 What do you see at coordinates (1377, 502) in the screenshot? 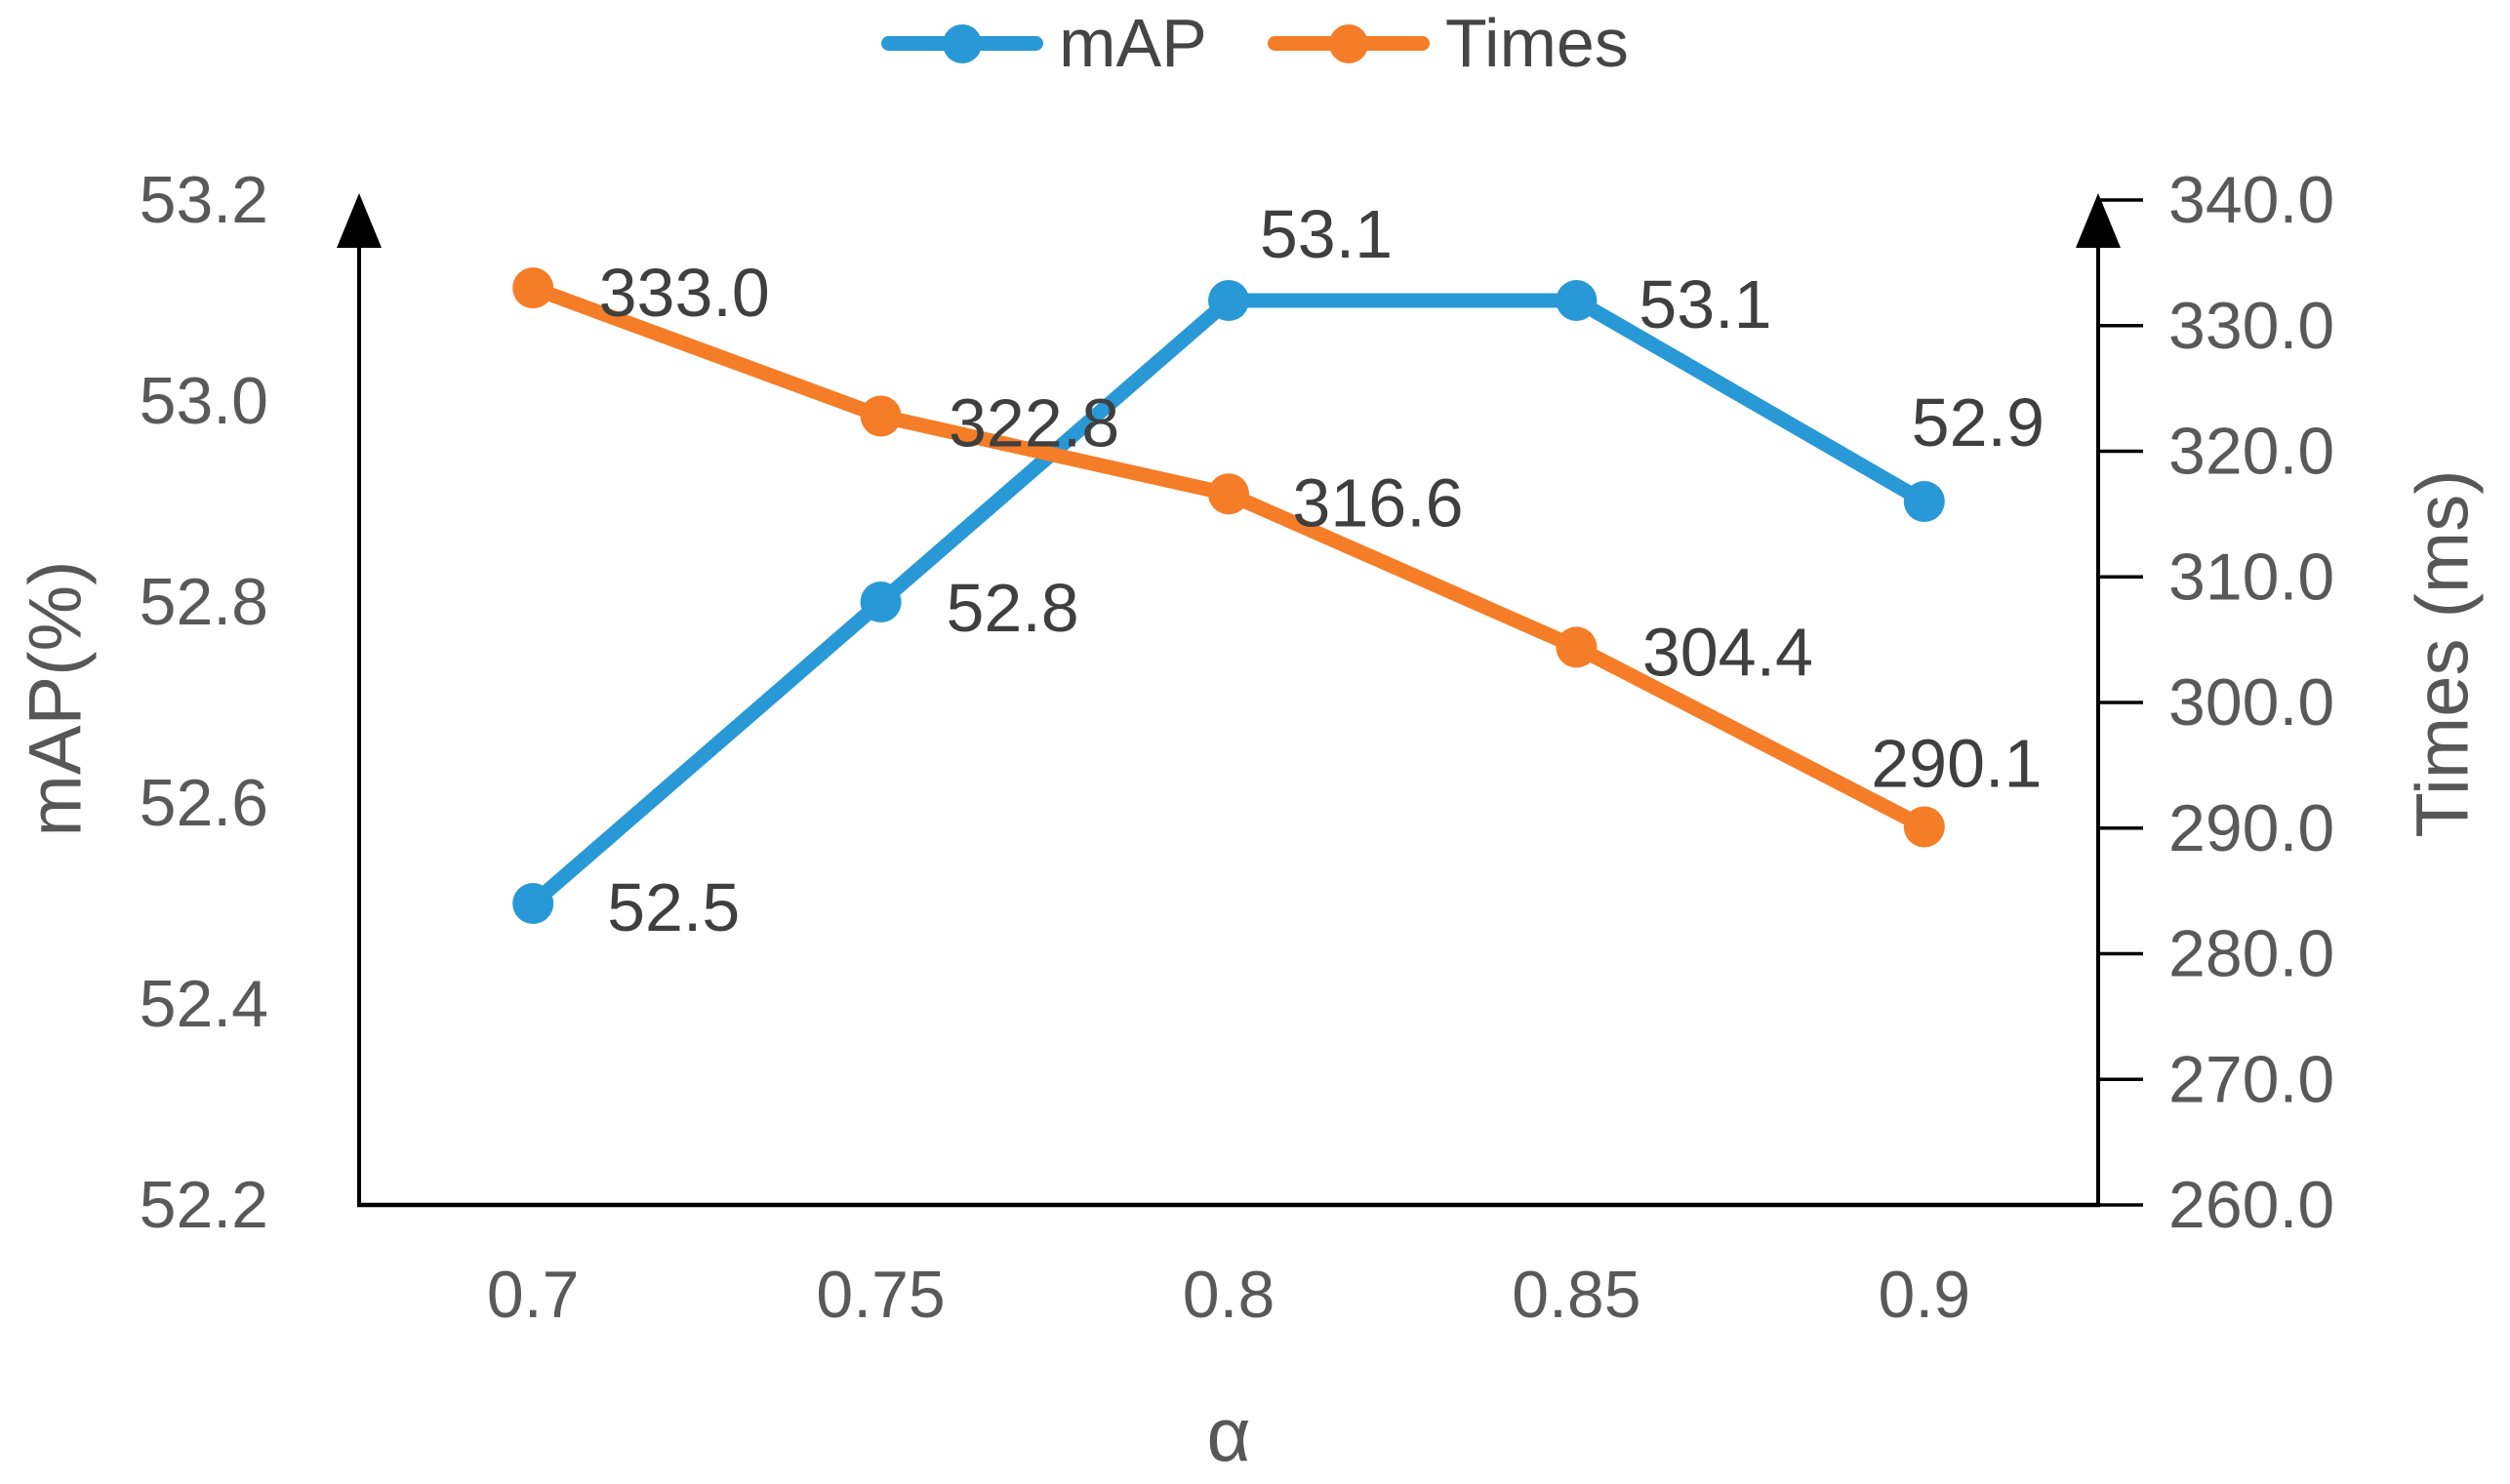
I see `times-point-label: 316.6` at bounding box center [1377, 502].